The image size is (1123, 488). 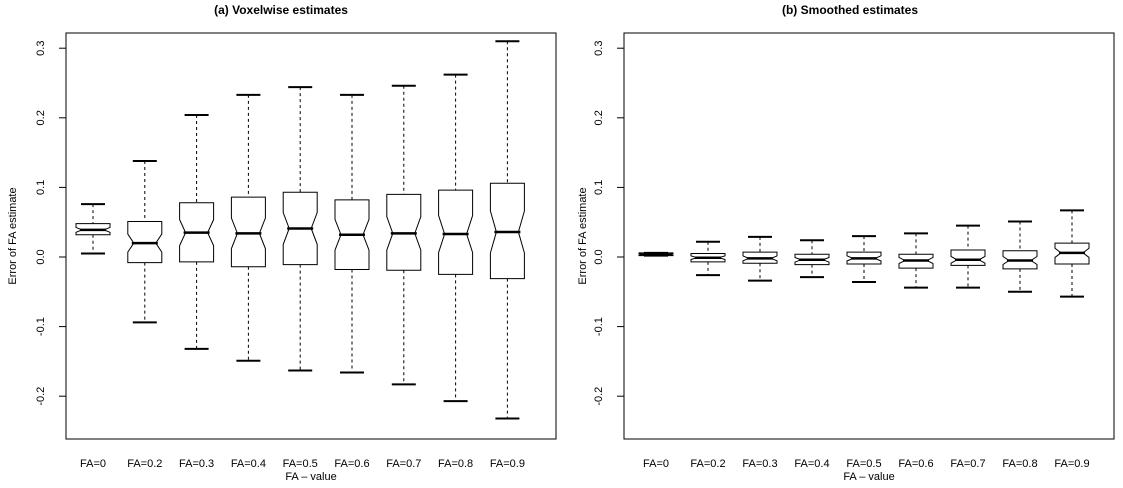 I want to click on boxes, so click(x=864, y=253).